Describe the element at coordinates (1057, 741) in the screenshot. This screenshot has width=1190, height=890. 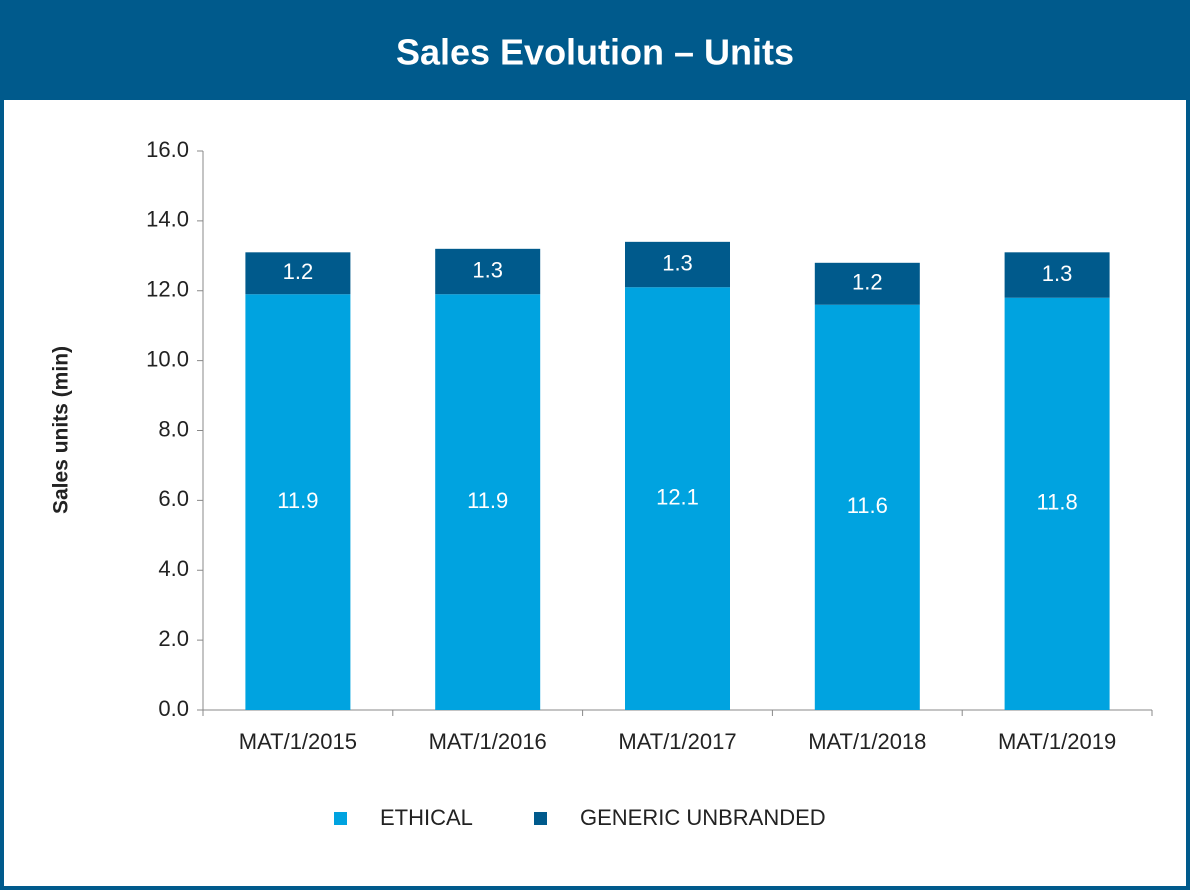
I see `x-tick-label: MAT/1/2019` at that location.